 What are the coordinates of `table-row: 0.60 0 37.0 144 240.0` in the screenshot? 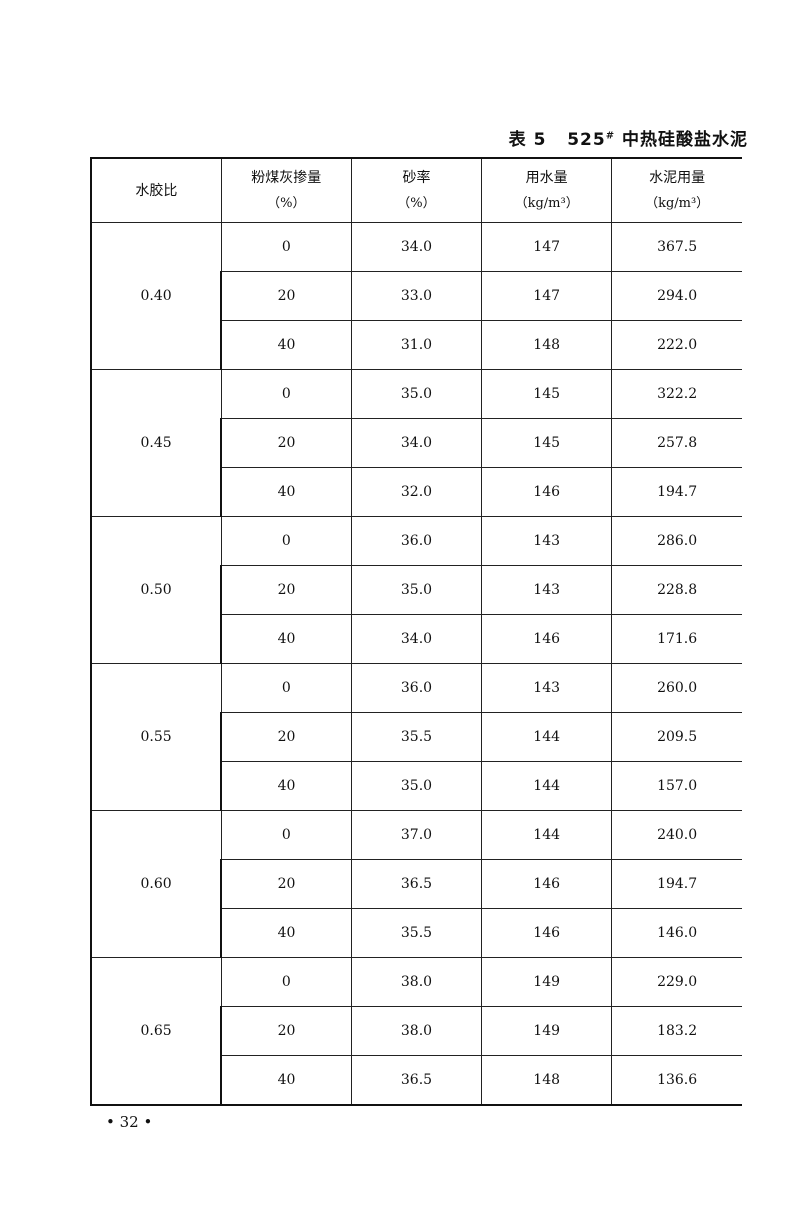 It's located at (415, 884).